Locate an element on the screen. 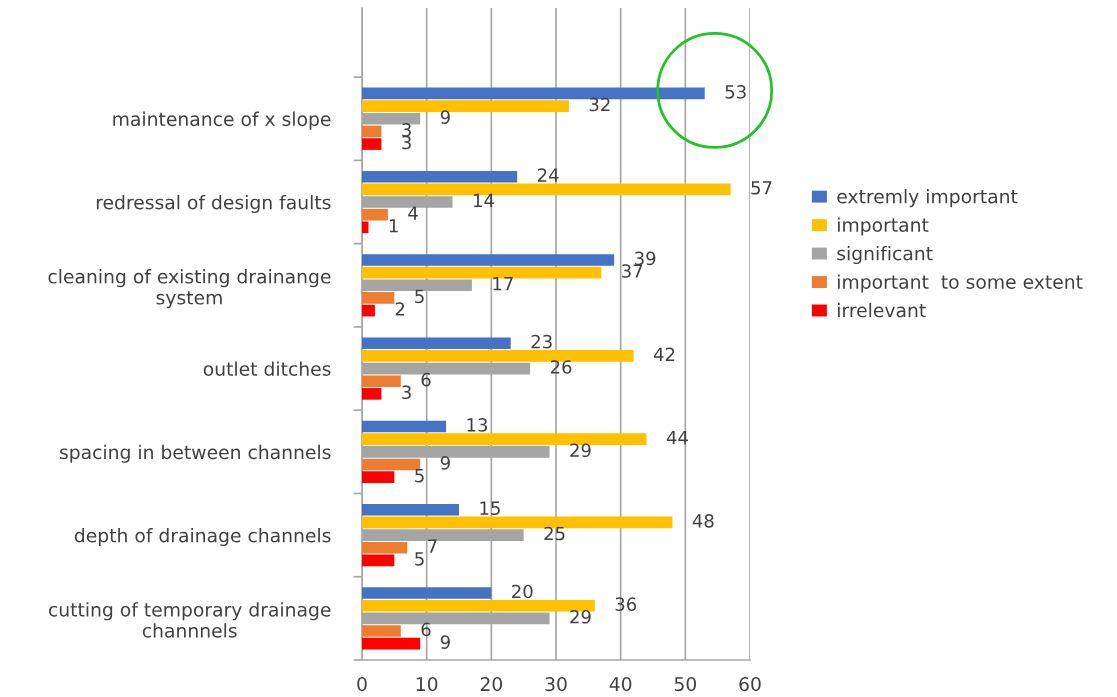 The height and width of the screenshot is (697, 1117). x-tick-label: 30 is located at coordinates (556, 684).